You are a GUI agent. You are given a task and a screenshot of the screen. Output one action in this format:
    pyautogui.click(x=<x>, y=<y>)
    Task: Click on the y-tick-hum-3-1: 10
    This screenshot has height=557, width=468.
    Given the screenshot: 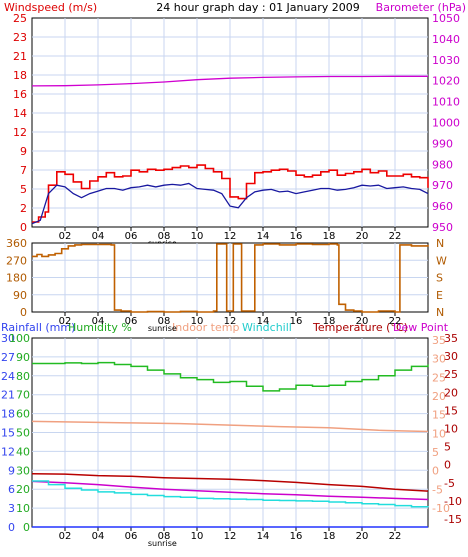 What is the action you would take?
    pyautogui.click(x=23, y=508)
    